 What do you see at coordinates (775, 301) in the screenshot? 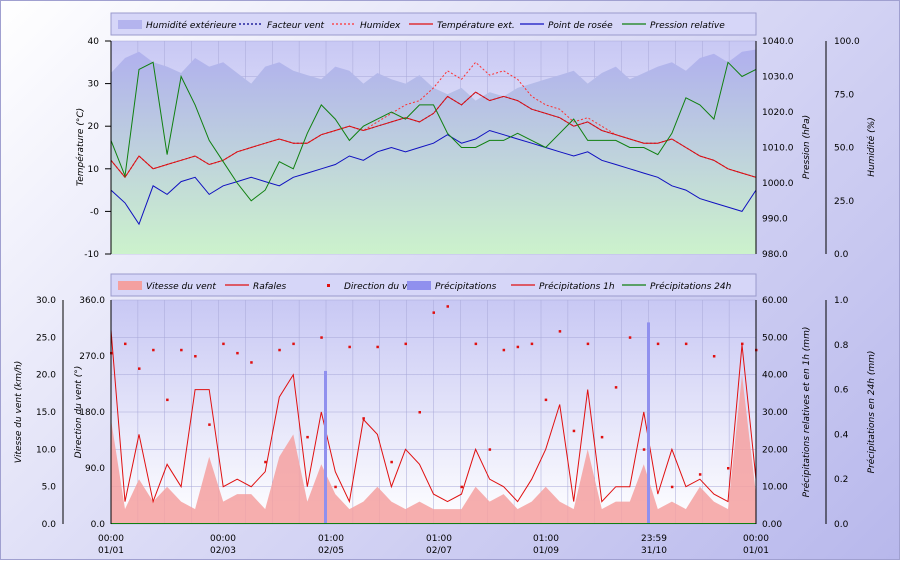
I see `rain-tick: 60.00` at bounding box center [775, 301].